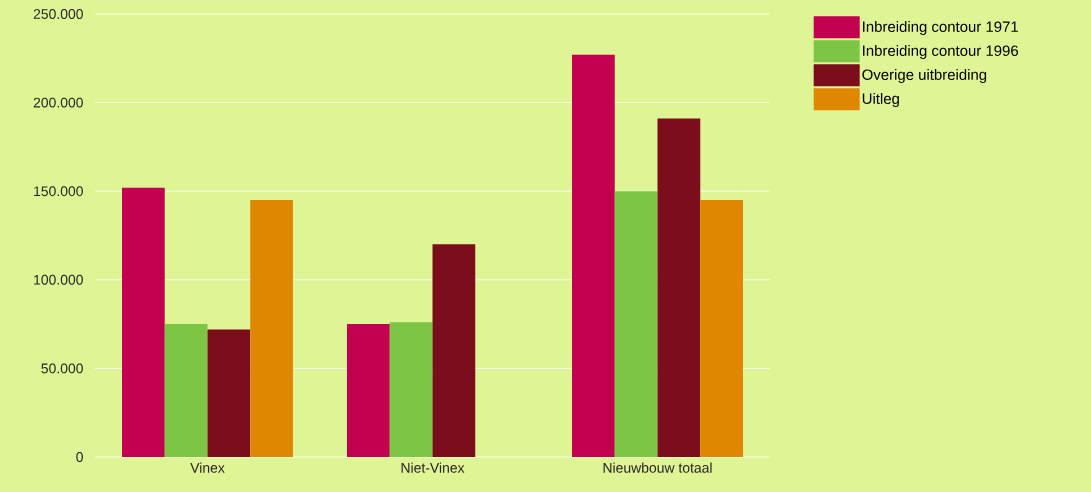 The width and height of the screenshot is (1091, 492). Describe the element at coordinates (58, 14) in the screenshot. I see `y-tick-label: 250.000` at that location.